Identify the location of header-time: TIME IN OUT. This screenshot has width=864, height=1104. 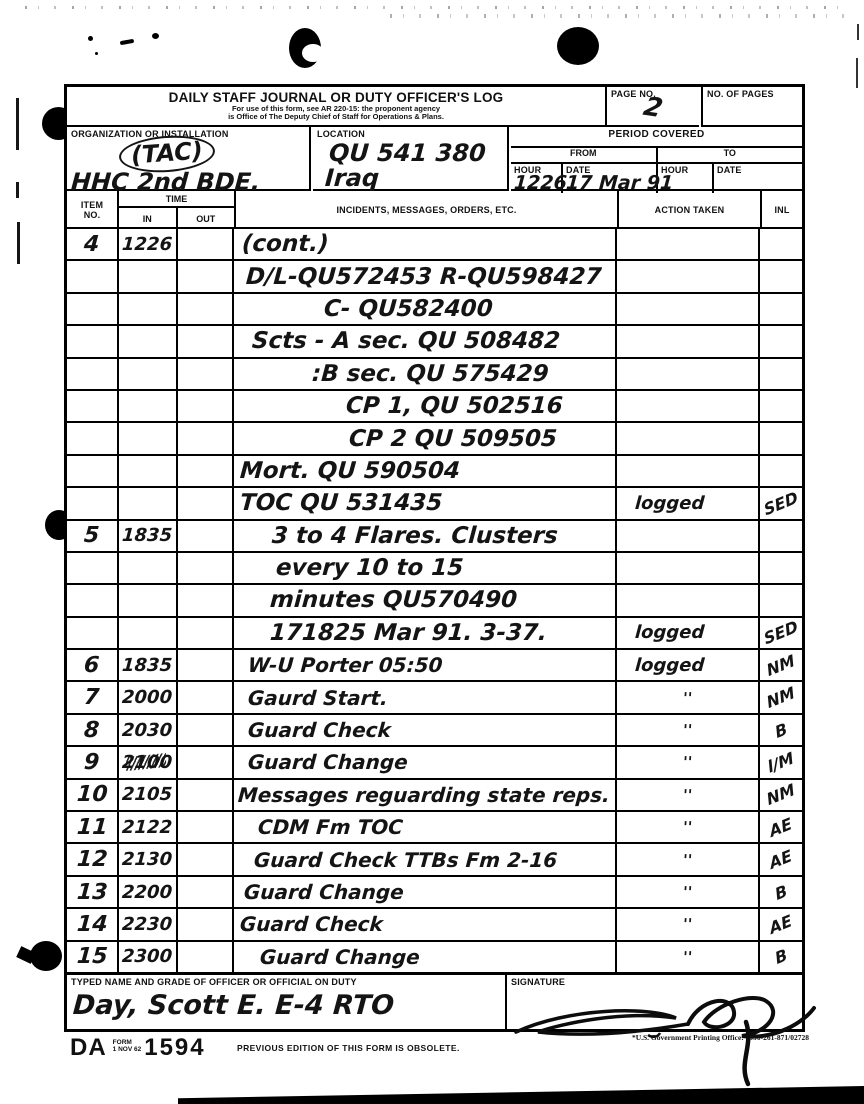
(177, 210).